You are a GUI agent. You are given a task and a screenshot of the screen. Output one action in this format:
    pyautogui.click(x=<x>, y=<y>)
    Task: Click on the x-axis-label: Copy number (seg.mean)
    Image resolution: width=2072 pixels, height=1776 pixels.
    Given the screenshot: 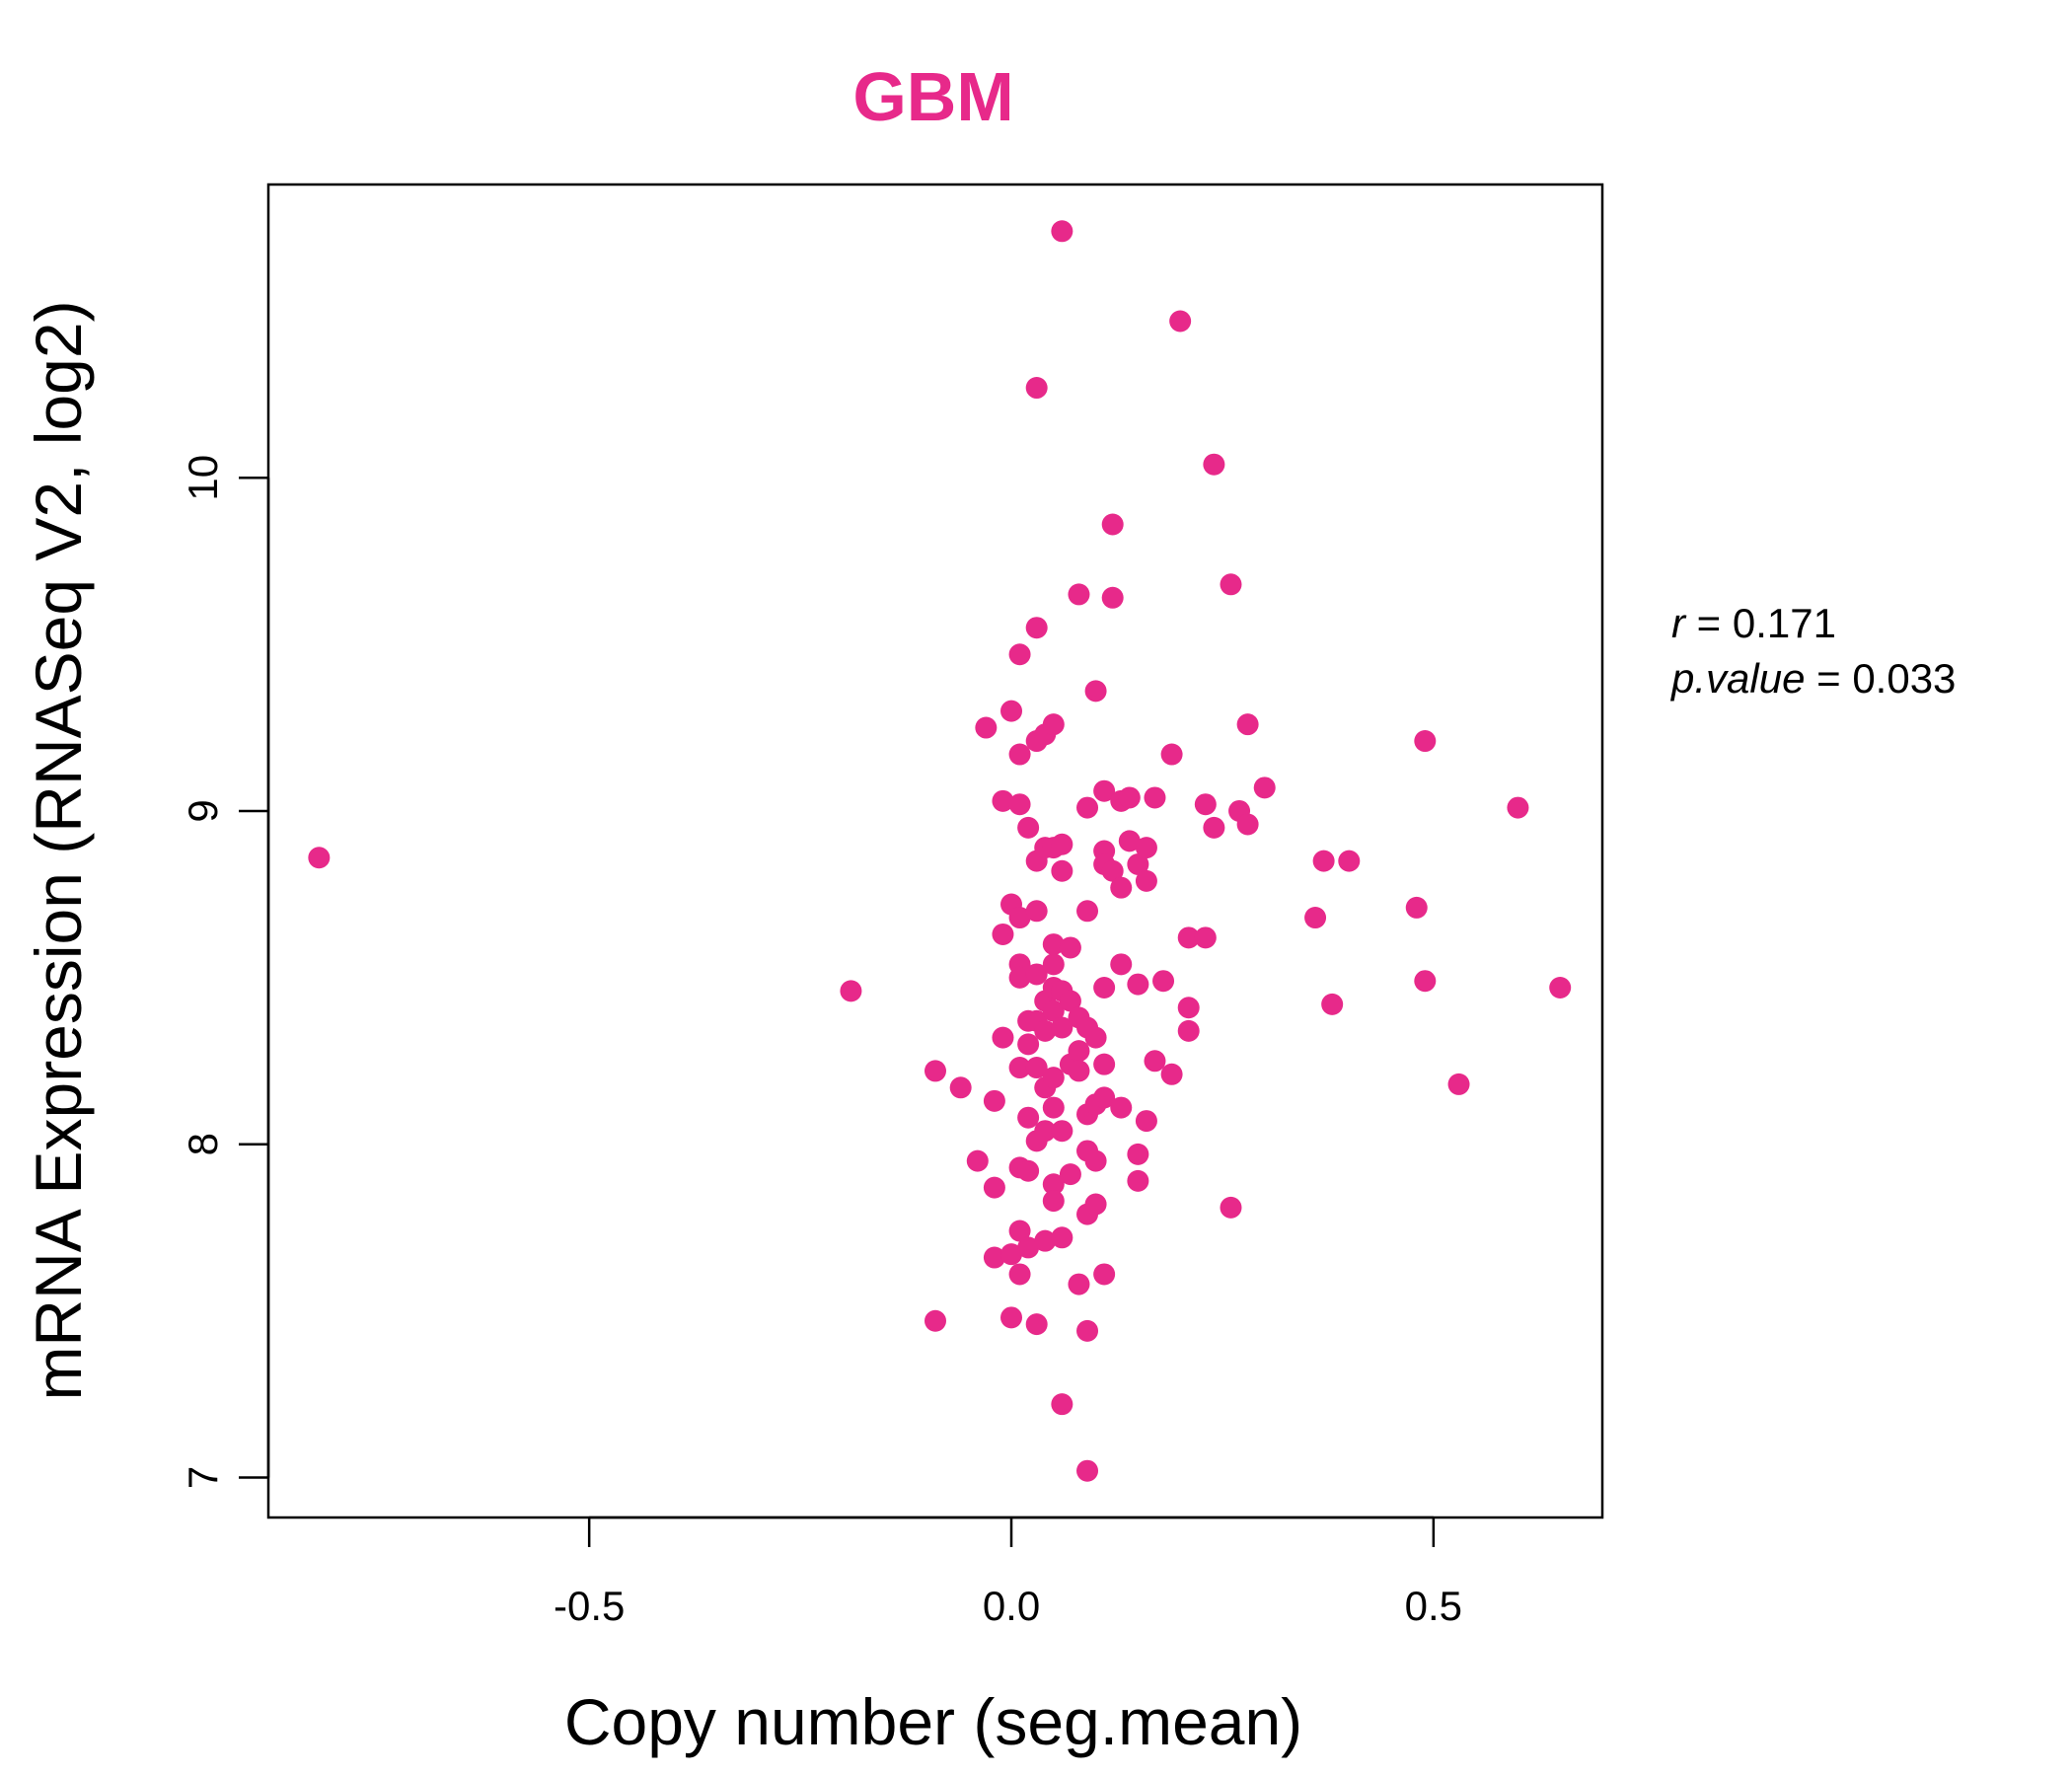 What is the action you would take?
    pyautogui.click(x=933, y=1722)
    